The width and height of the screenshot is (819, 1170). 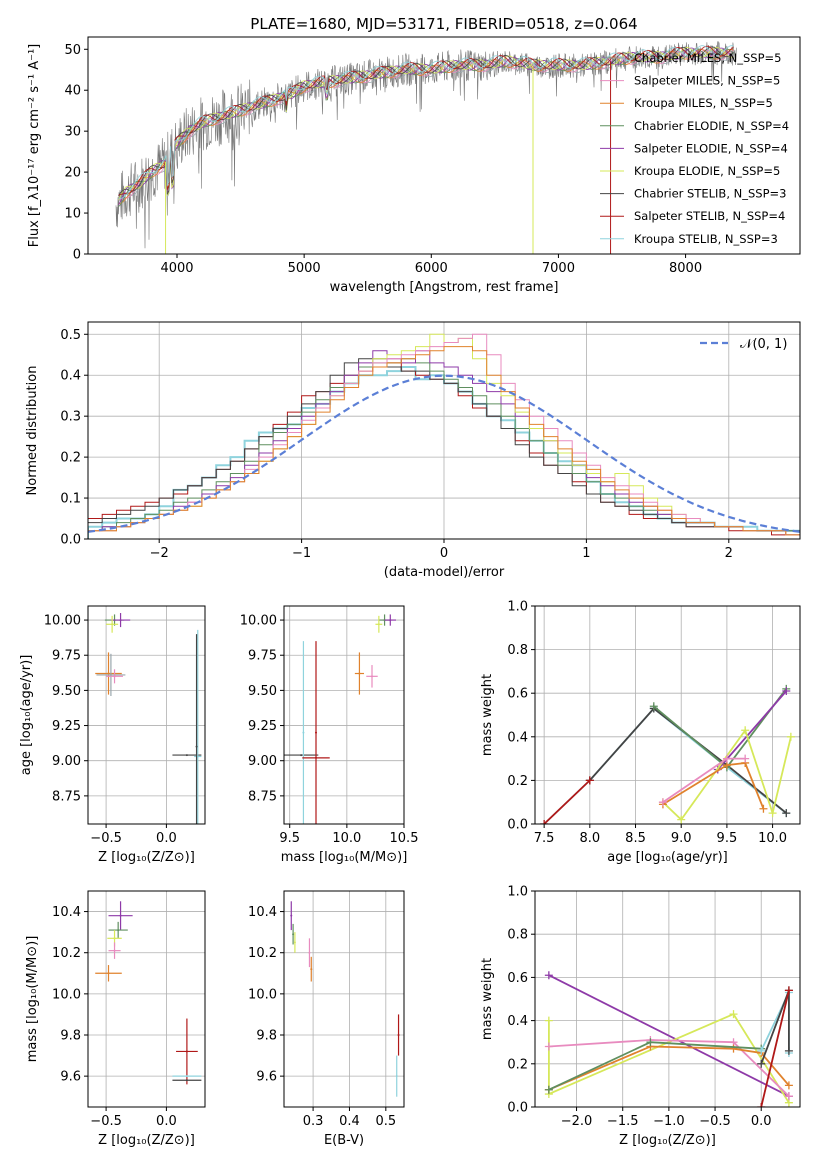 What do you see at coordinates (681, 838) in the screenshot?
I see `x-tick-label: 9.0` at bounding box center [681, 838].